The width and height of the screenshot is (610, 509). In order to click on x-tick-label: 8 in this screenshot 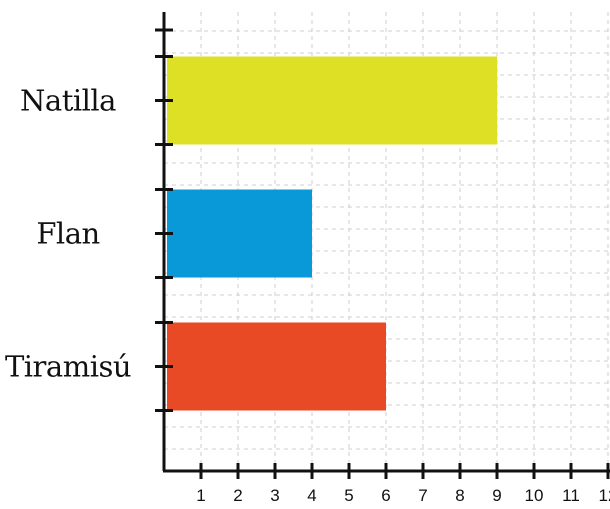, I will do `click(459, 495)`.